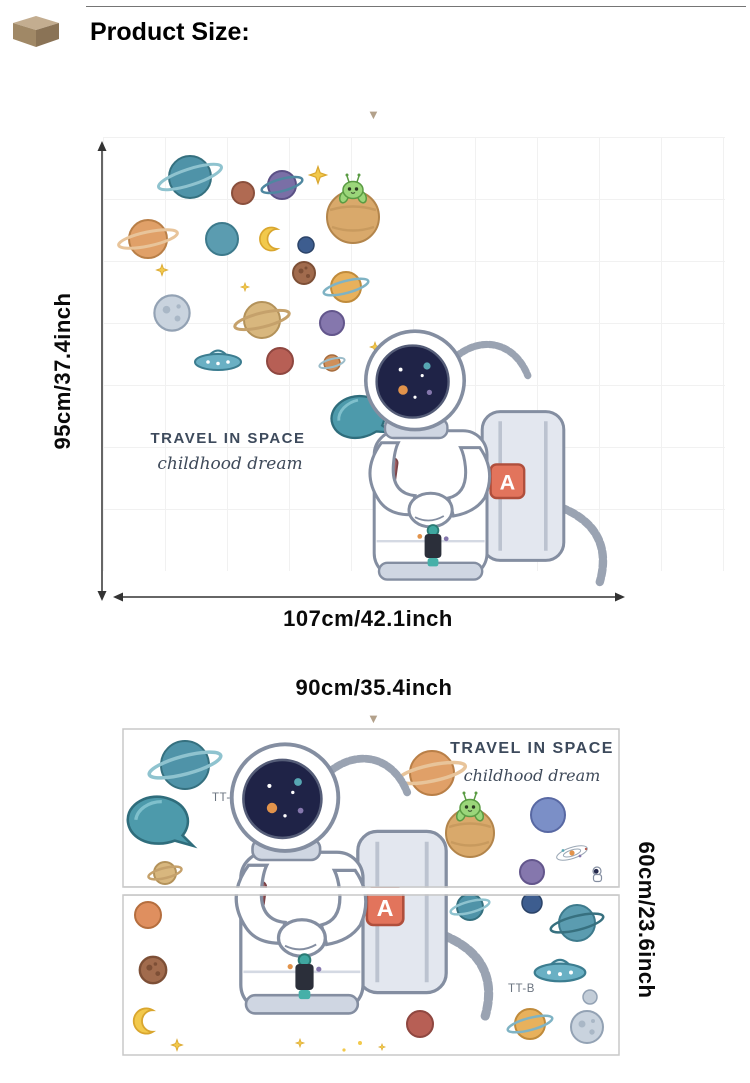 The image size is (750, 1083). Describe the element at coordinates (597, 874) in the screenshot. I see `tiny-astronaut` at that location.